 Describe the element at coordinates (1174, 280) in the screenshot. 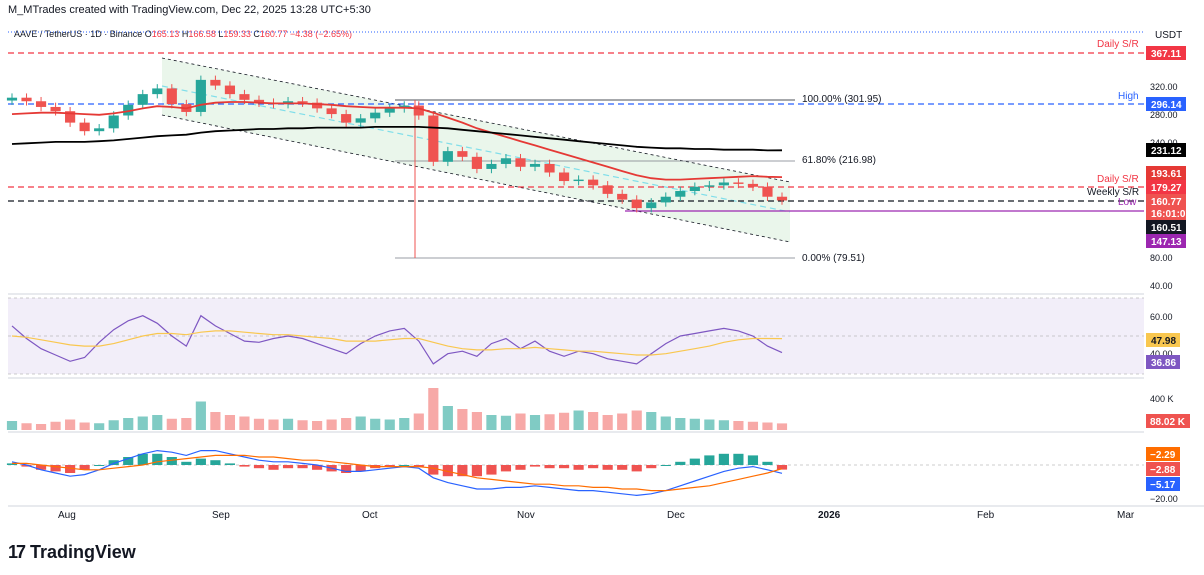

I see `price-axis-background` at that location.